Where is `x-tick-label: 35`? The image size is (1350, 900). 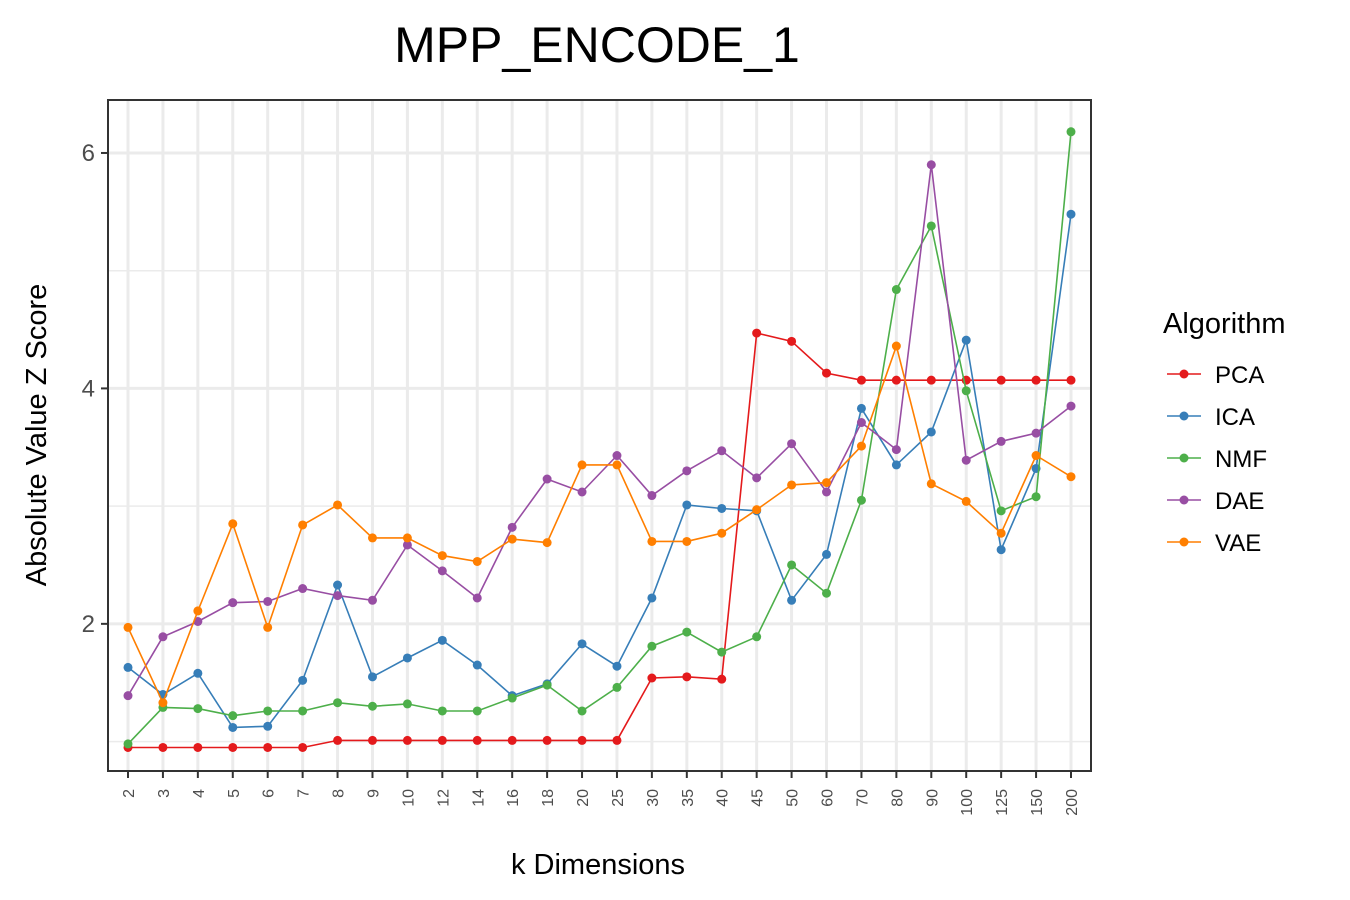 x-tick-label: 35 is located at coordinates (688, 798).